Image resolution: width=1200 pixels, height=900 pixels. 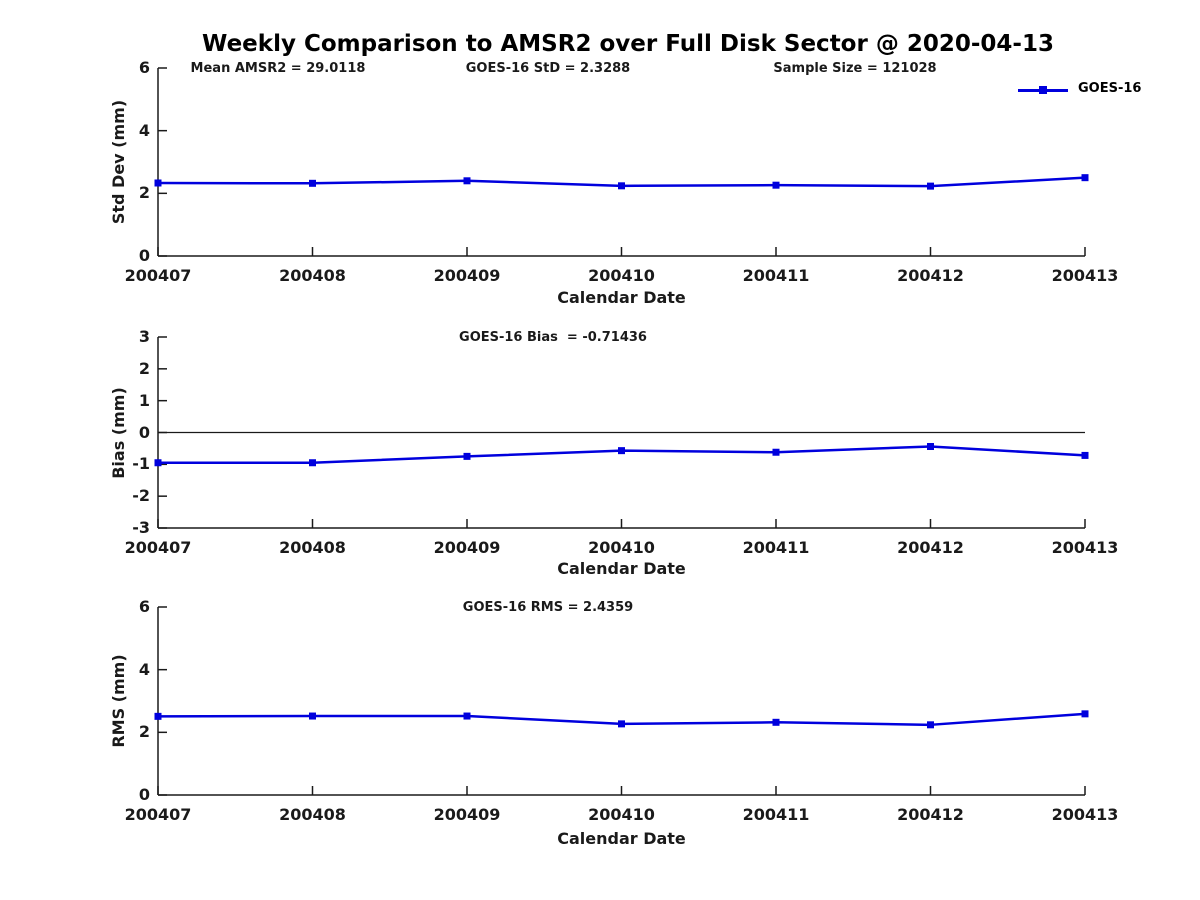 I want to click on y-tick-label: -2, so click(x=141, y=496).